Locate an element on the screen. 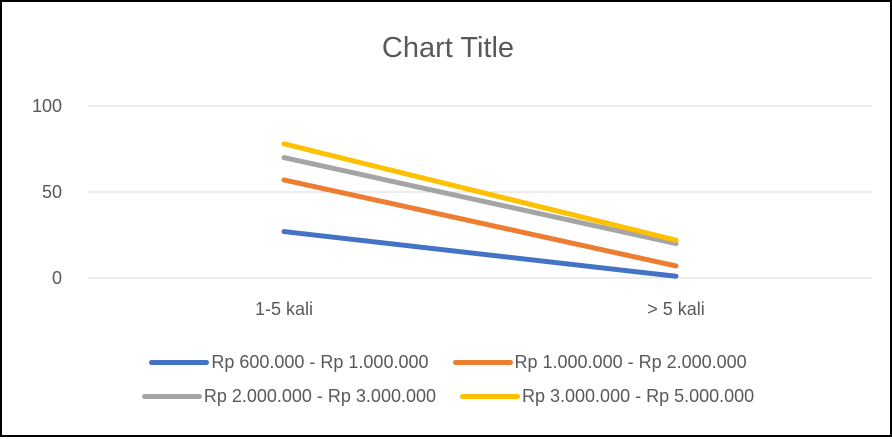 This screenshot has width=892, height=439. legend-label: Rp 3.000.000 - Rp 5.000.000 is located at coordinates (638, 395).